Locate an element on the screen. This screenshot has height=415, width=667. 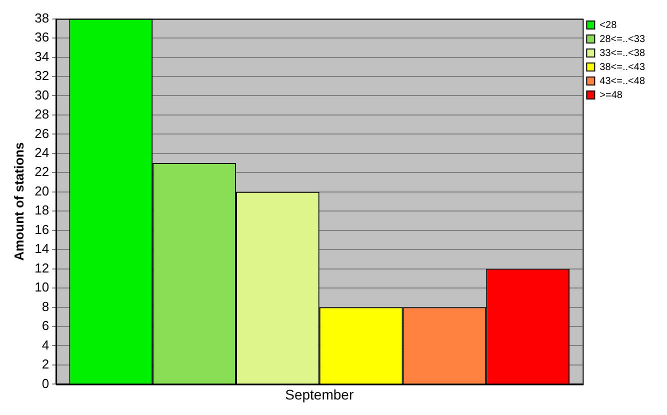
legend-label: 33<=..<38 is located at coordinates (623, 53).